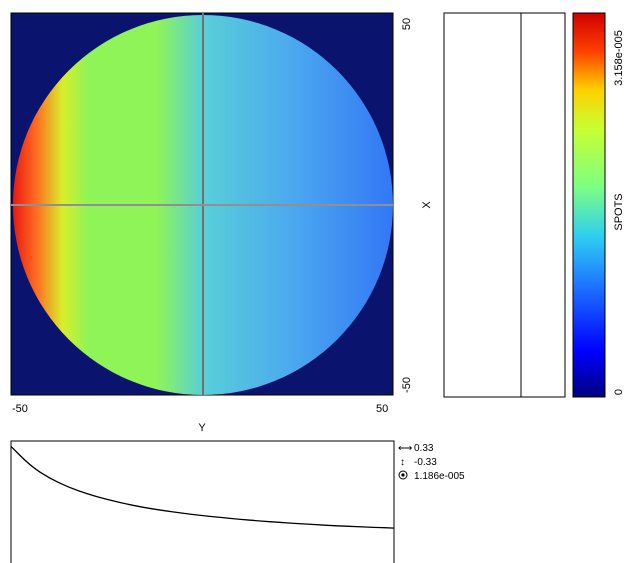  I want to click on x-axis-label: Y, so click(202, 428).